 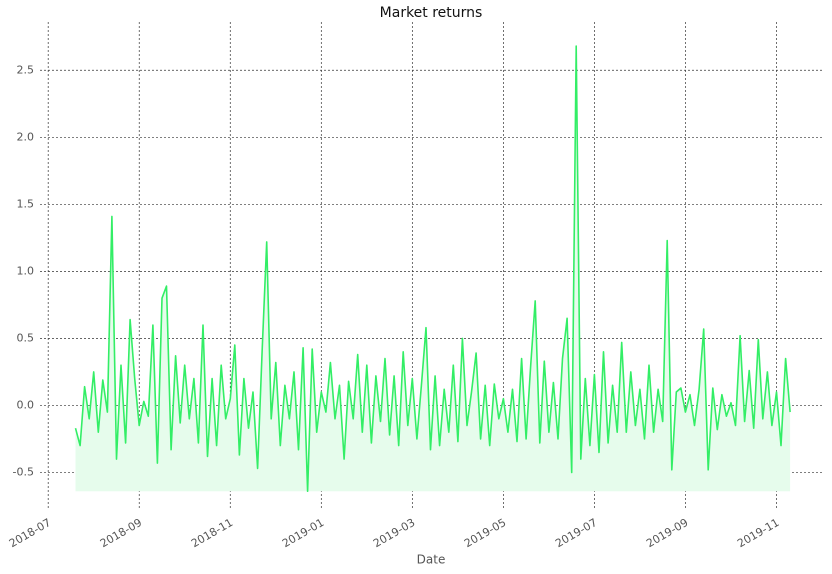 What do you see at coordinates (26, 136) in the screenshot?
I see `y-tick-label: 2.0` at bounding box center [26, 136].